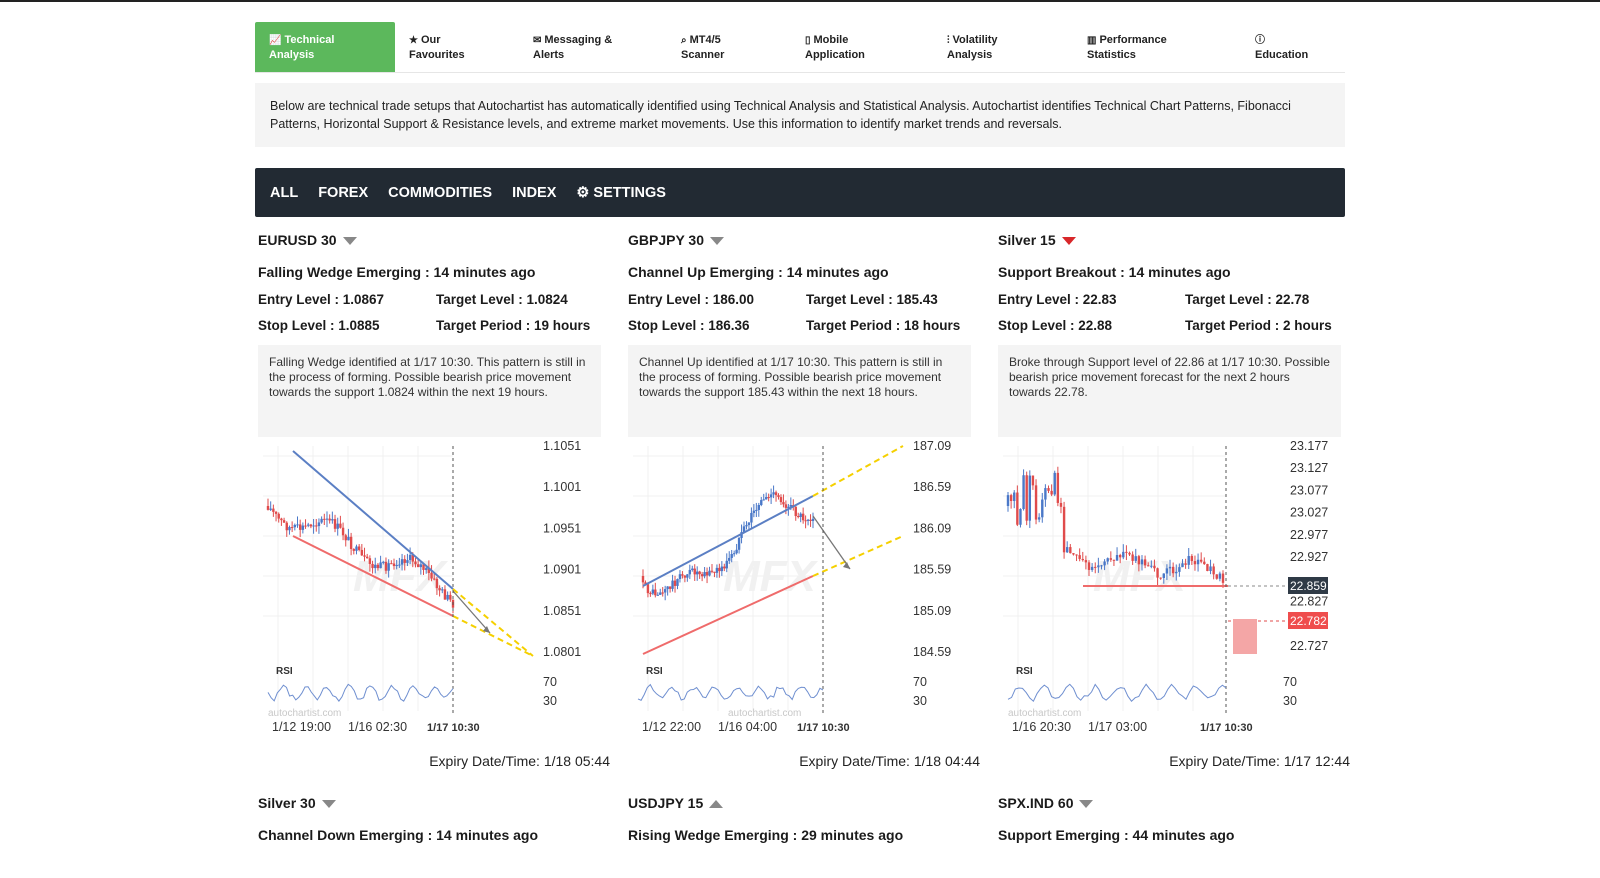  Describe the element at coordinates (728, 615) in the screenshot. I see `support-line` at that location.